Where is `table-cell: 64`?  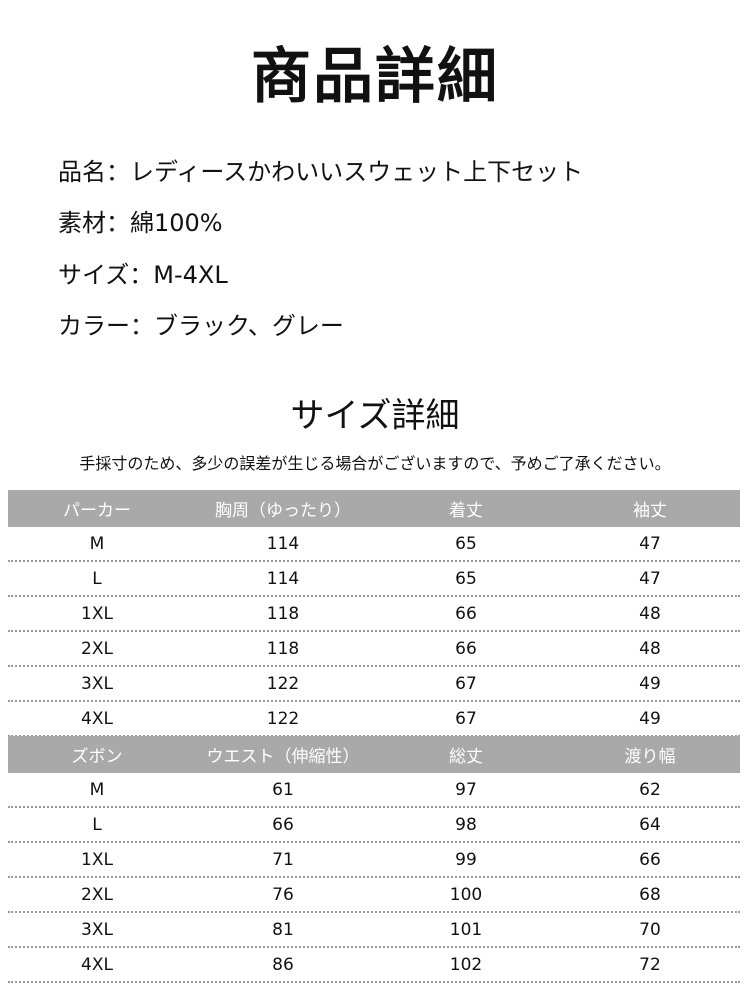
table-cell: 64 is located at coordinates (650, 824).